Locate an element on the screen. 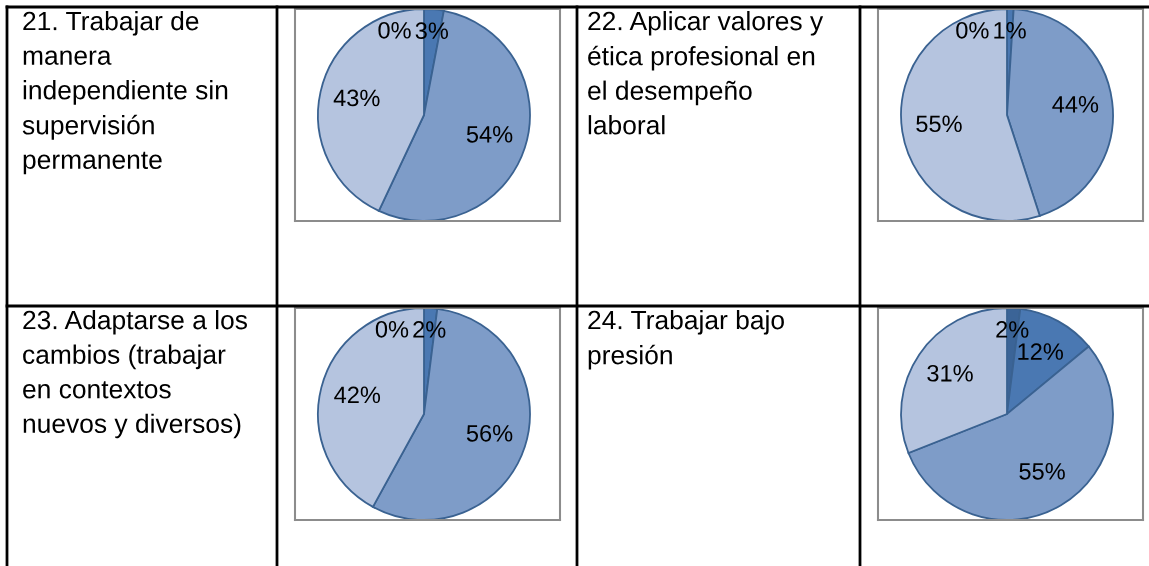  data-label: 31% is located at coordinates (950, 373).